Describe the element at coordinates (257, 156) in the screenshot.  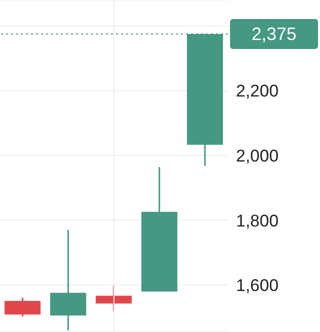
I see `y-tick-label: 2,000` at that location.